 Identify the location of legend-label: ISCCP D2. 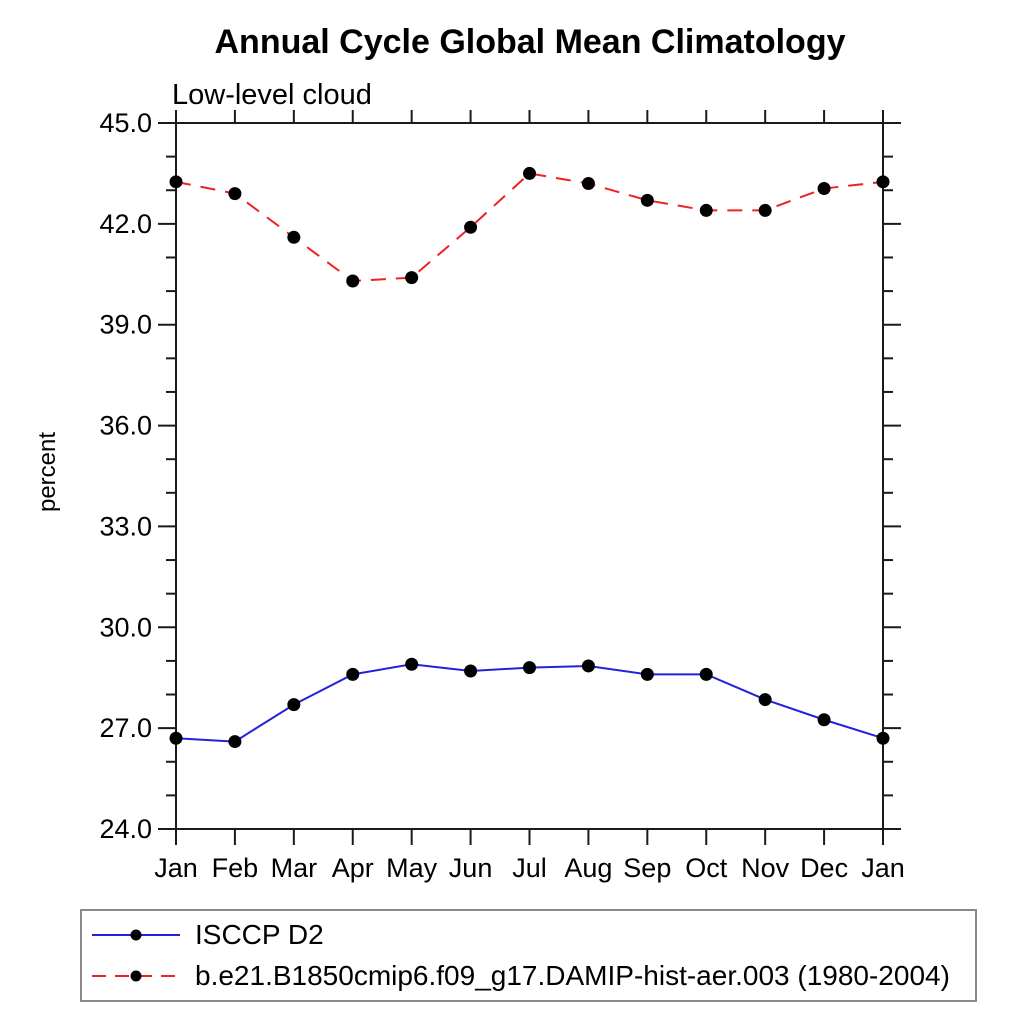
(259, 934).